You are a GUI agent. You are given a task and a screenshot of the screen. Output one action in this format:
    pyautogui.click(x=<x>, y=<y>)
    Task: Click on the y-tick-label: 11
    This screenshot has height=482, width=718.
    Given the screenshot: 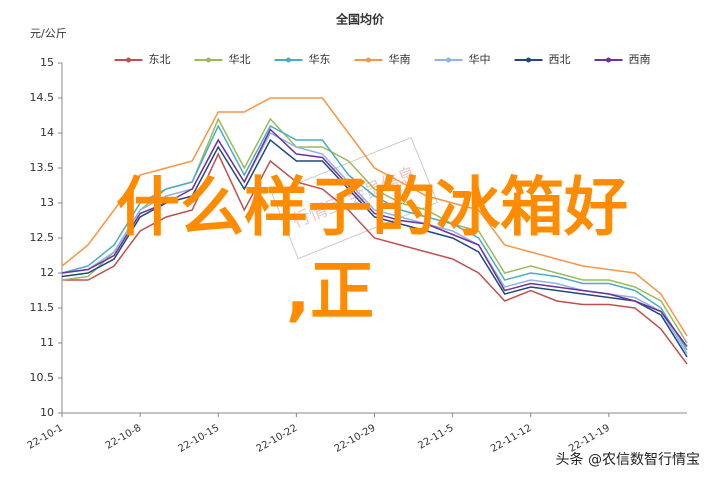 What is the action you would take?
    pyautogui.click(x=47, y=342)
    